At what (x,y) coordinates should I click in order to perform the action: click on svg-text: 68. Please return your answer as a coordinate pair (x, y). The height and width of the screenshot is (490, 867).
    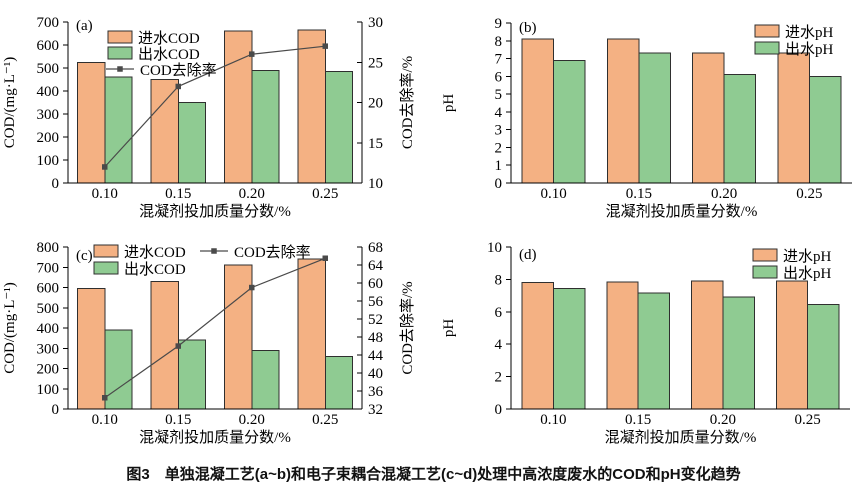
    Looking at the image, I should click on (375, 248).